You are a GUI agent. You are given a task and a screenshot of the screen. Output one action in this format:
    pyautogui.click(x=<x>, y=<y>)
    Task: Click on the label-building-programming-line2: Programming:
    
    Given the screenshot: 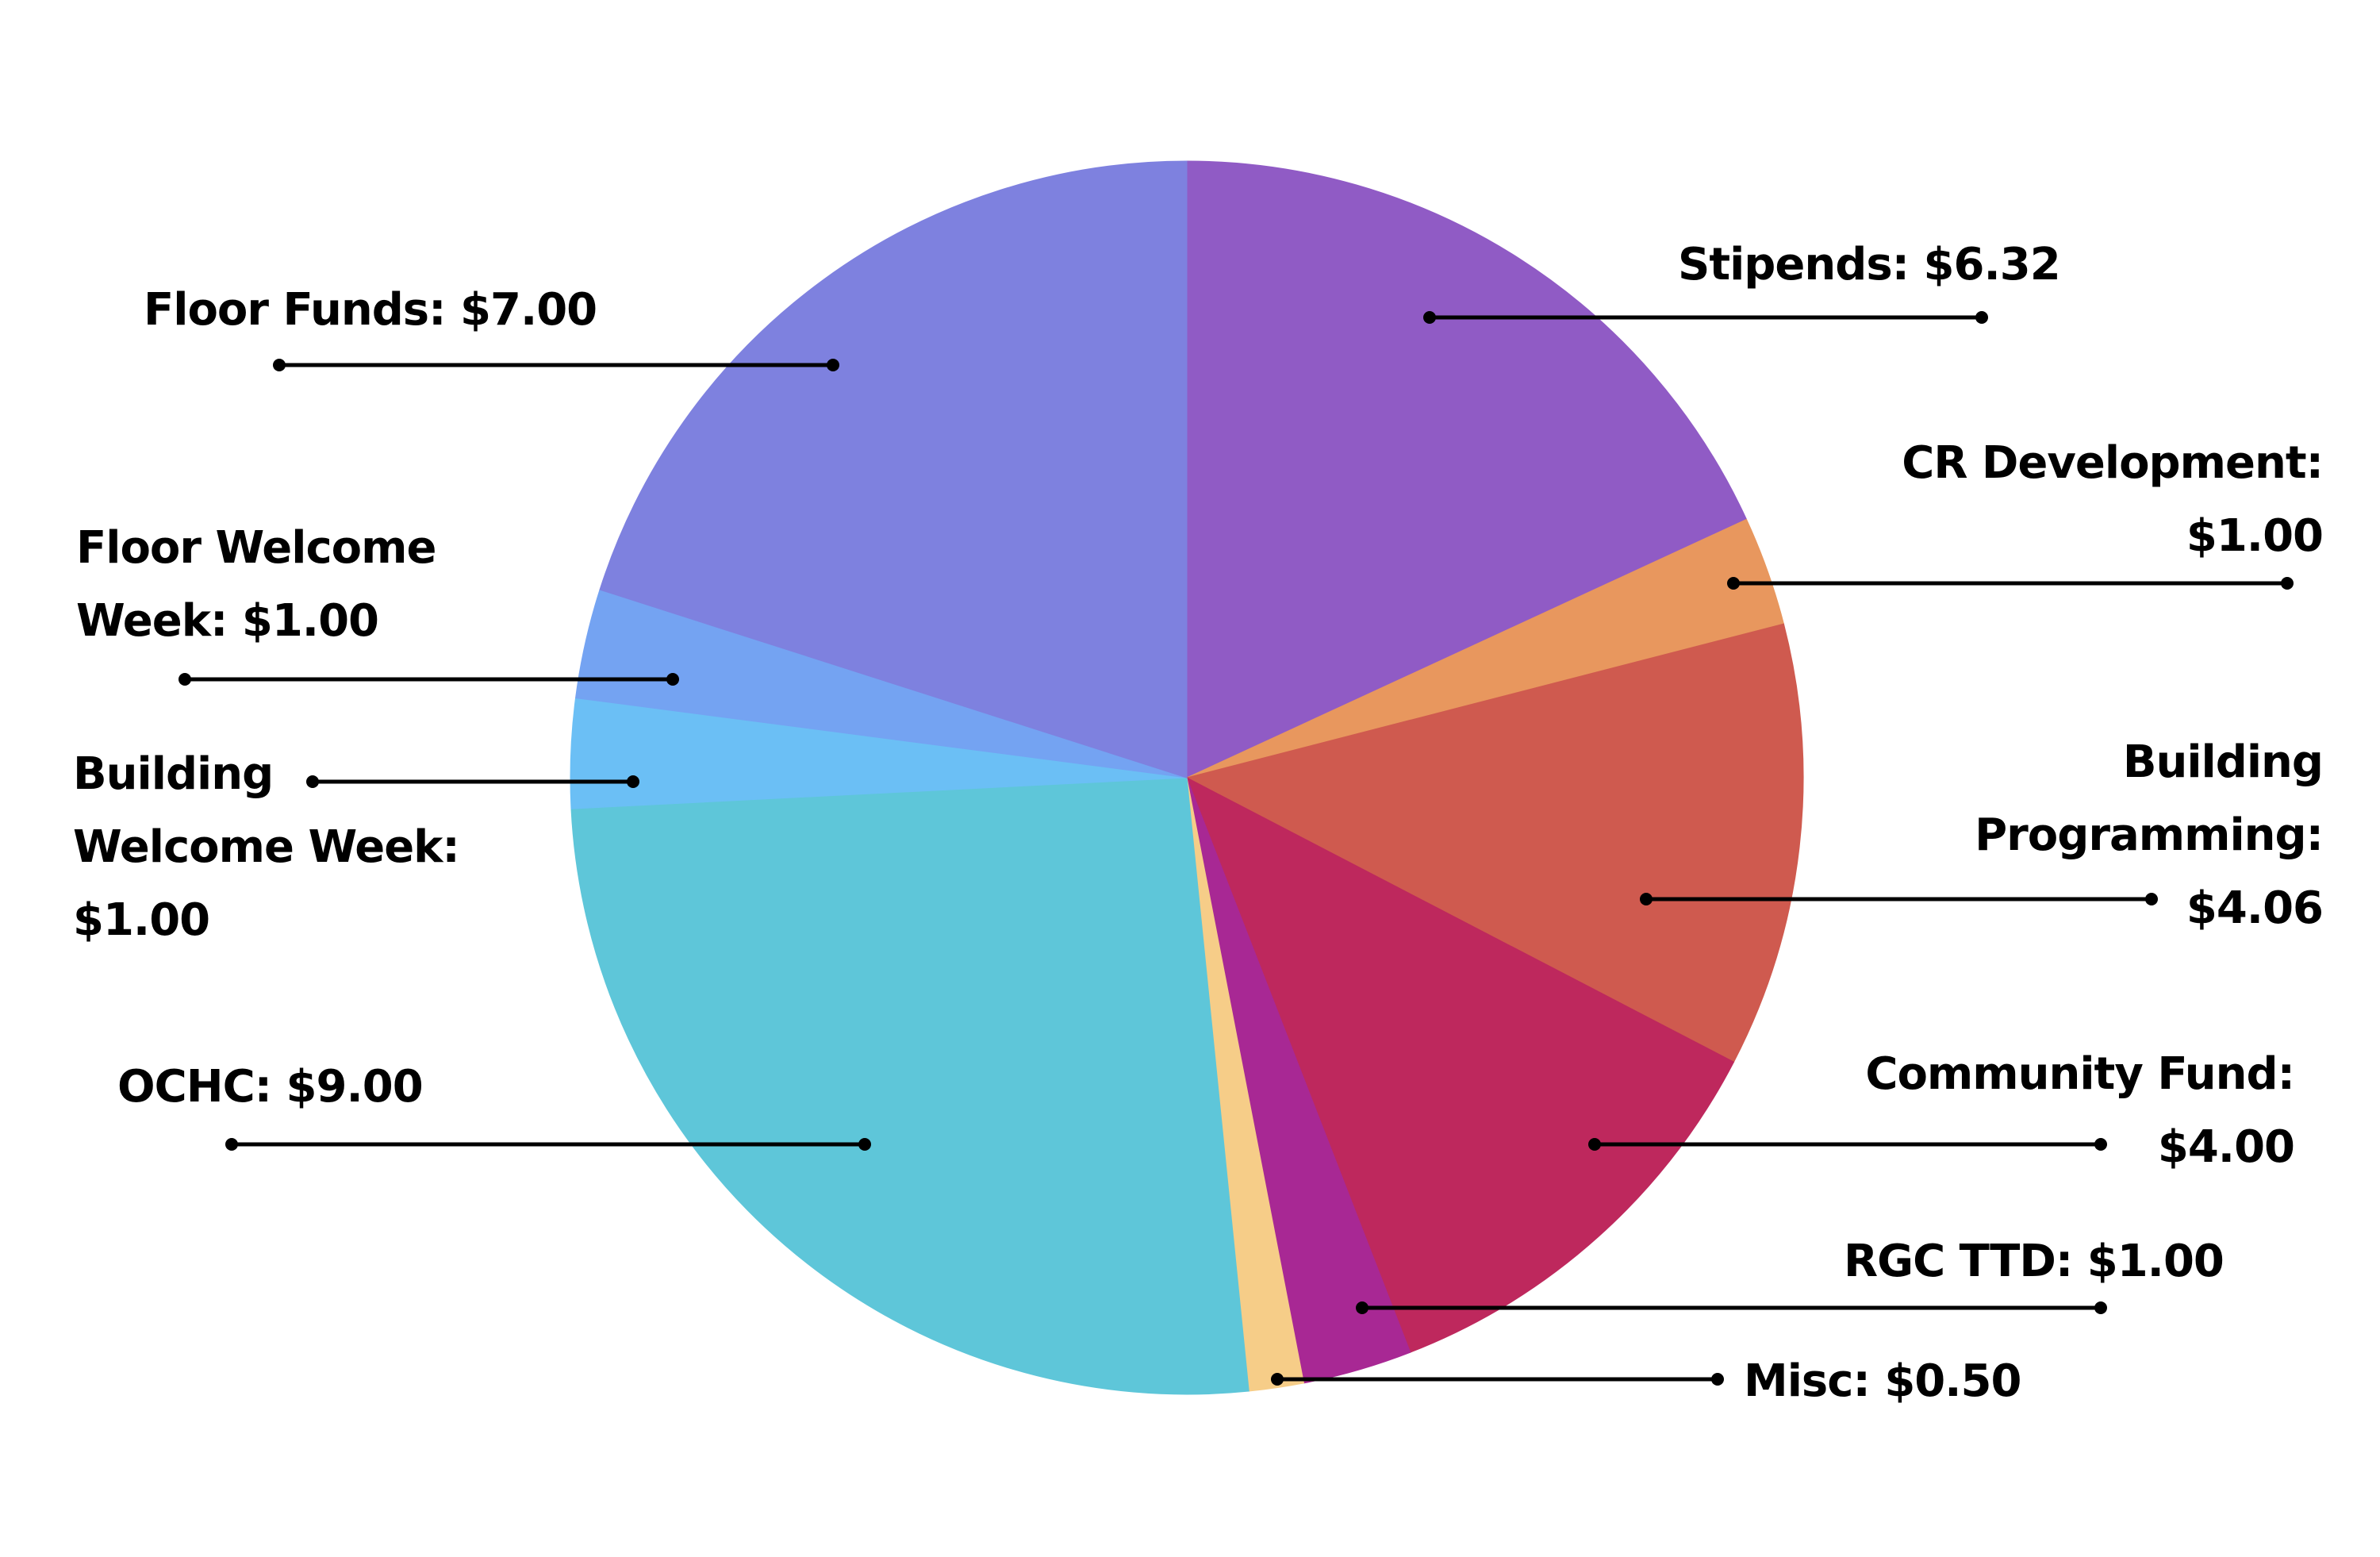 What is the action you would take?
    pyautogui.click(x=2149, y=835)
    